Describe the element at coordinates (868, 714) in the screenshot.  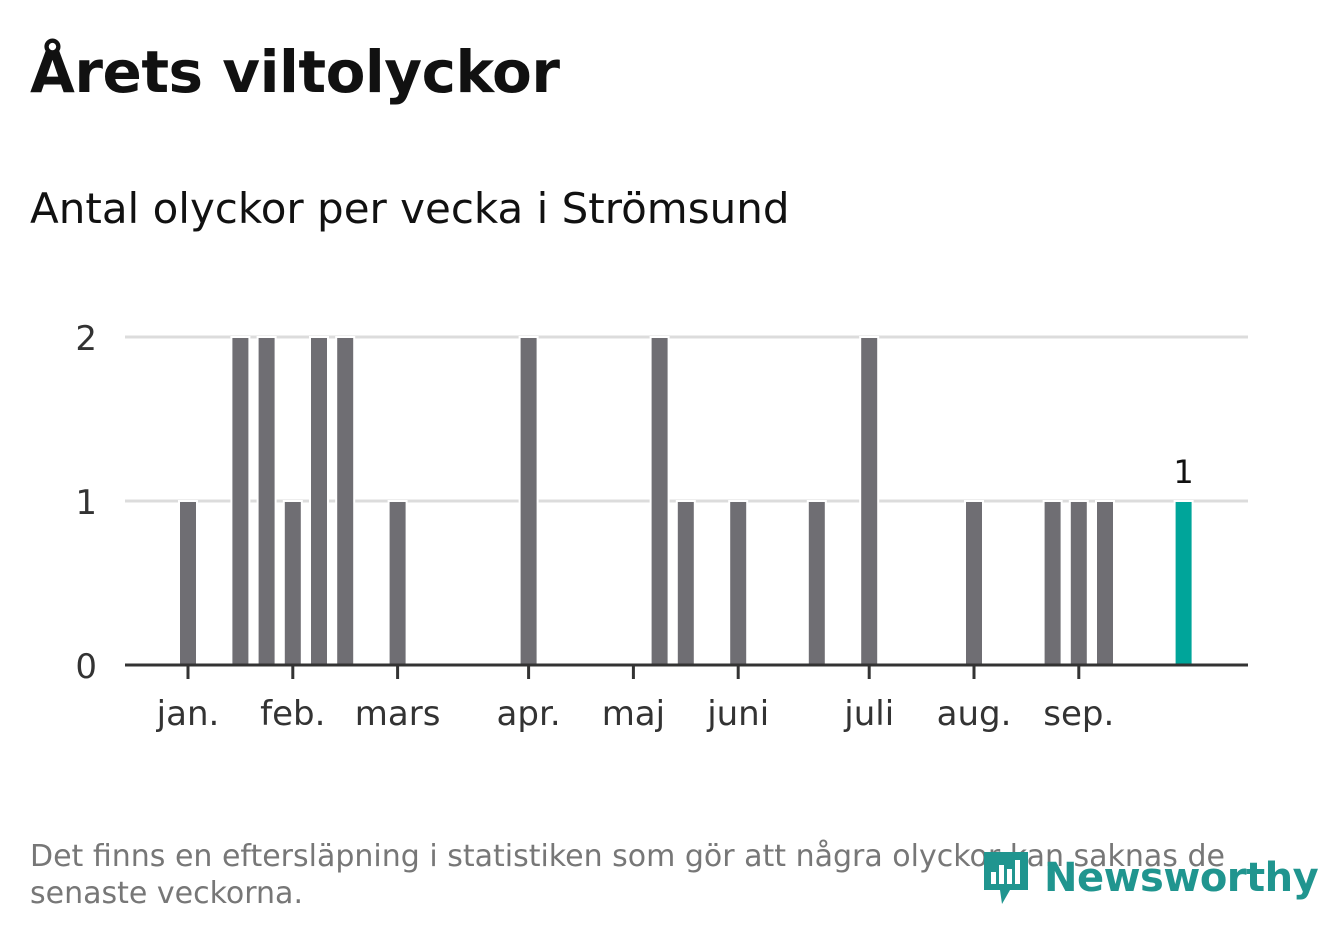
I see `x-tick-label: juli` at that location.